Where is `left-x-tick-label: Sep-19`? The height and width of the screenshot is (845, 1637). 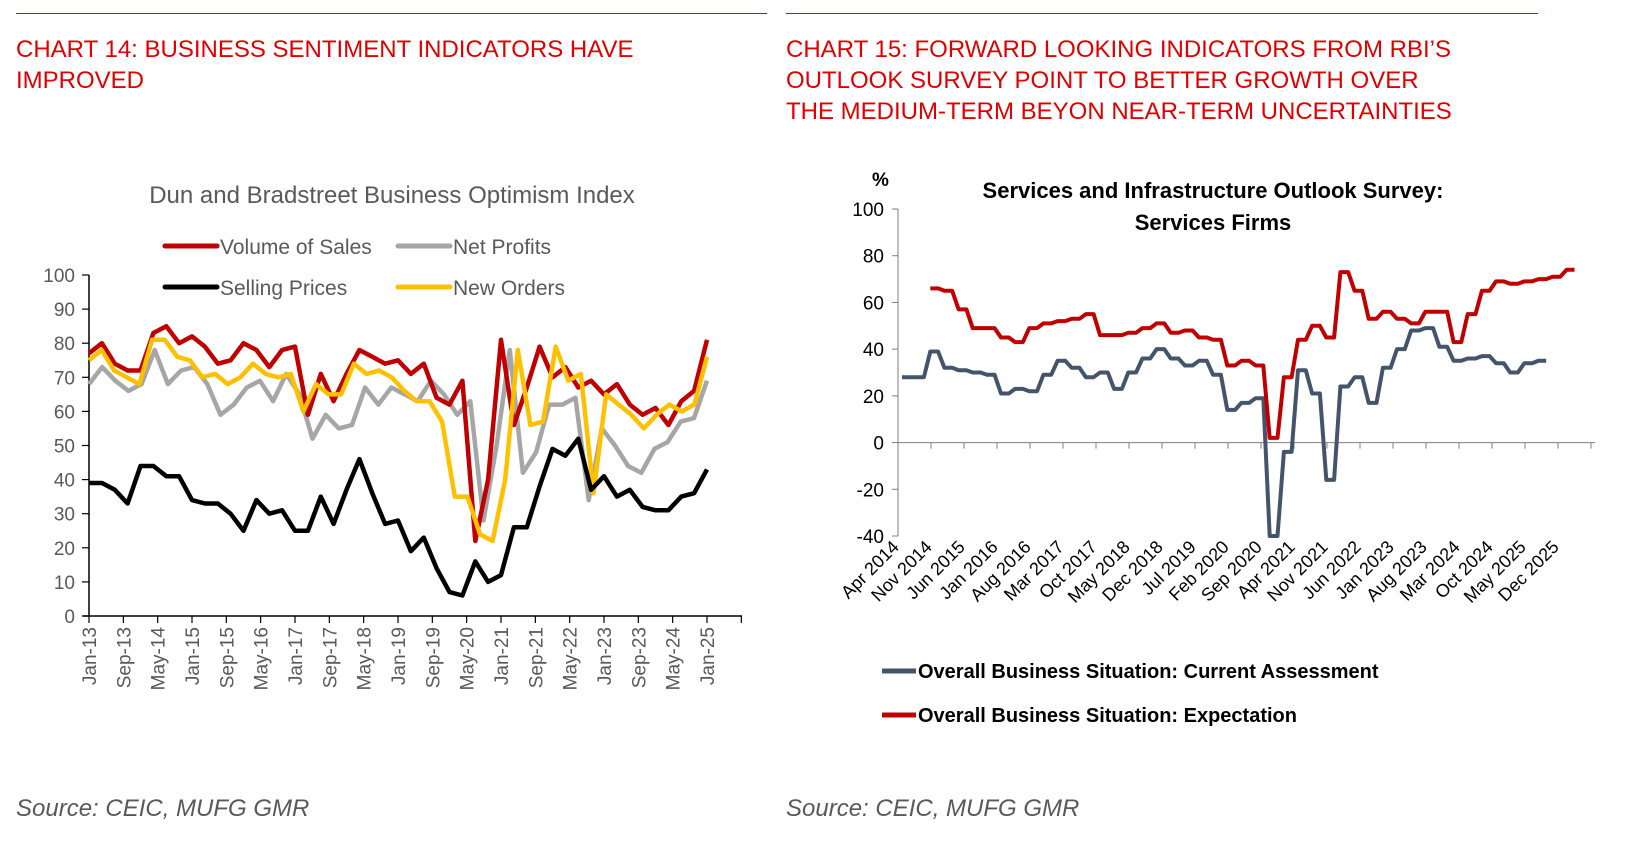 left-x-tick-label: Sep-19 is located at coordinates (433, 657).